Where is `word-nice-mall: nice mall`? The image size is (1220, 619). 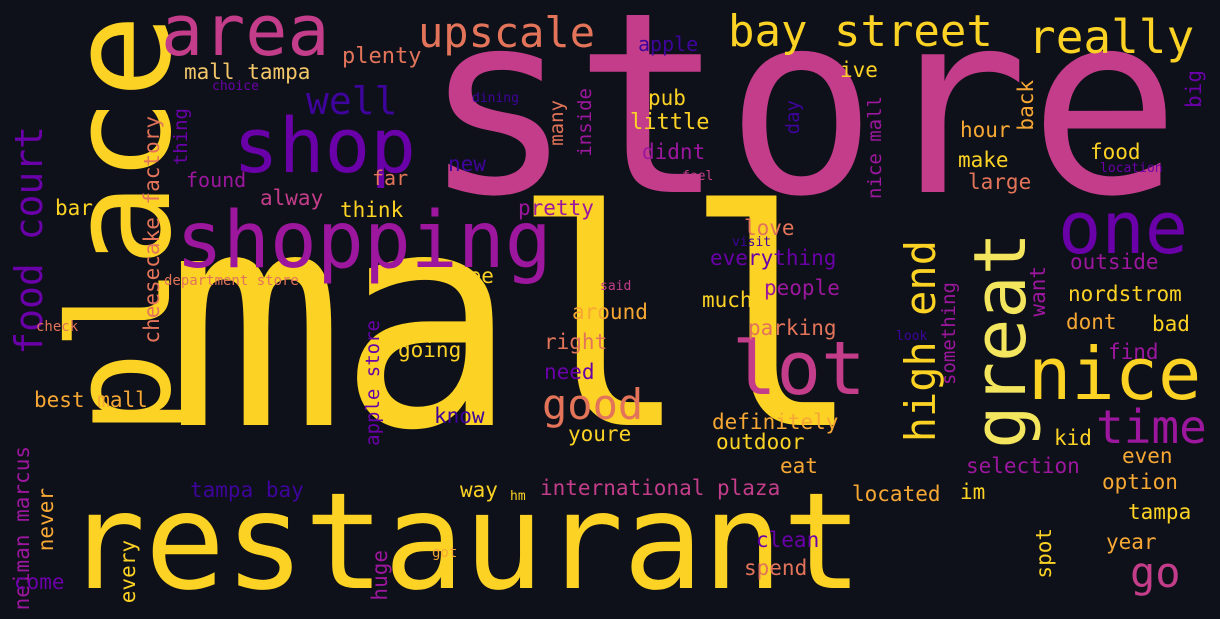 word-nice-mall: nice mall is located at coordinates (875, 147).